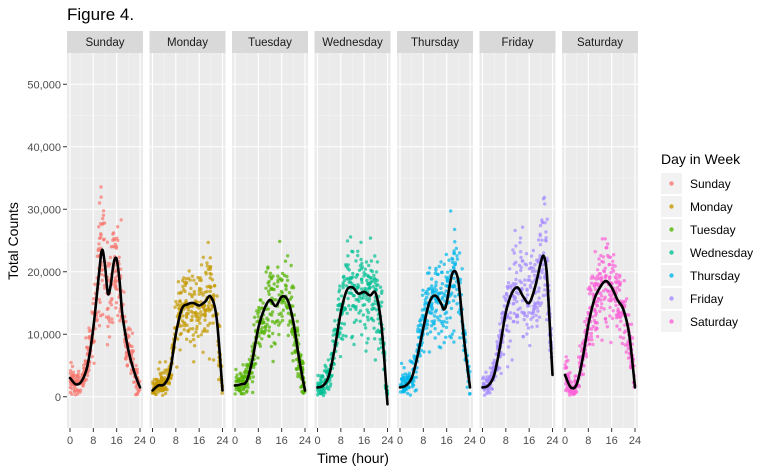  Describe the element at coordinates (104, 43) in the screenshot. I see `facet-strip-label: Sunday` at that location.